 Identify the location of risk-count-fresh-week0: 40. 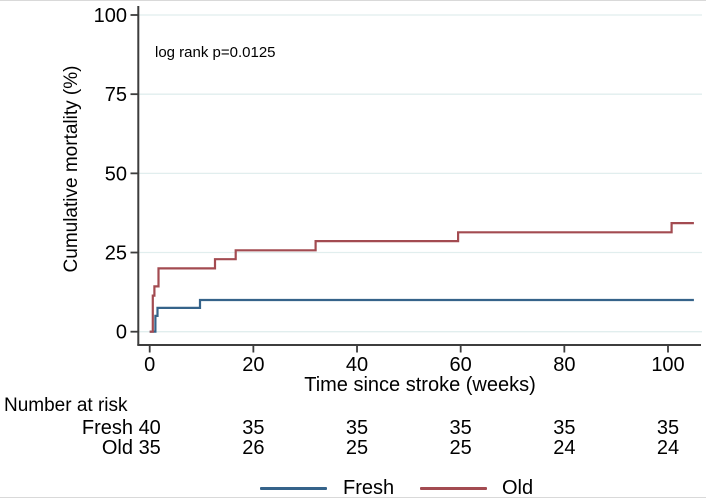
(149, 428).